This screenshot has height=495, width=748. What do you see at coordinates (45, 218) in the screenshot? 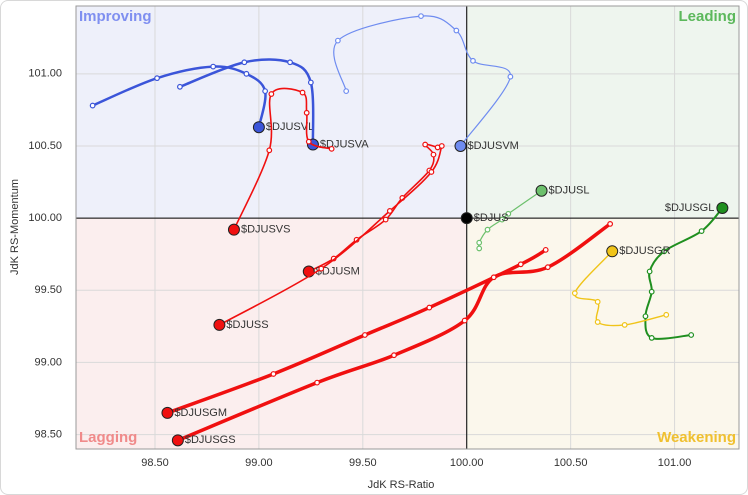
I see `y-tick-label: 100.00` at bounding box center [45, 218].